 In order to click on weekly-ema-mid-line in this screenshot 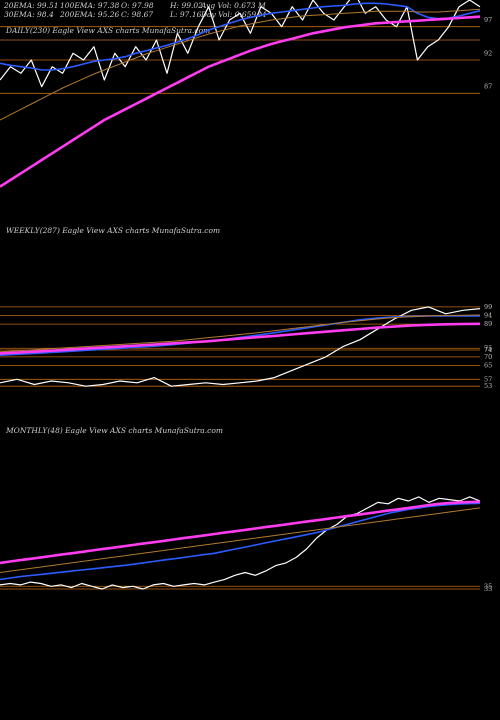, I will do `click(240, 333)`.